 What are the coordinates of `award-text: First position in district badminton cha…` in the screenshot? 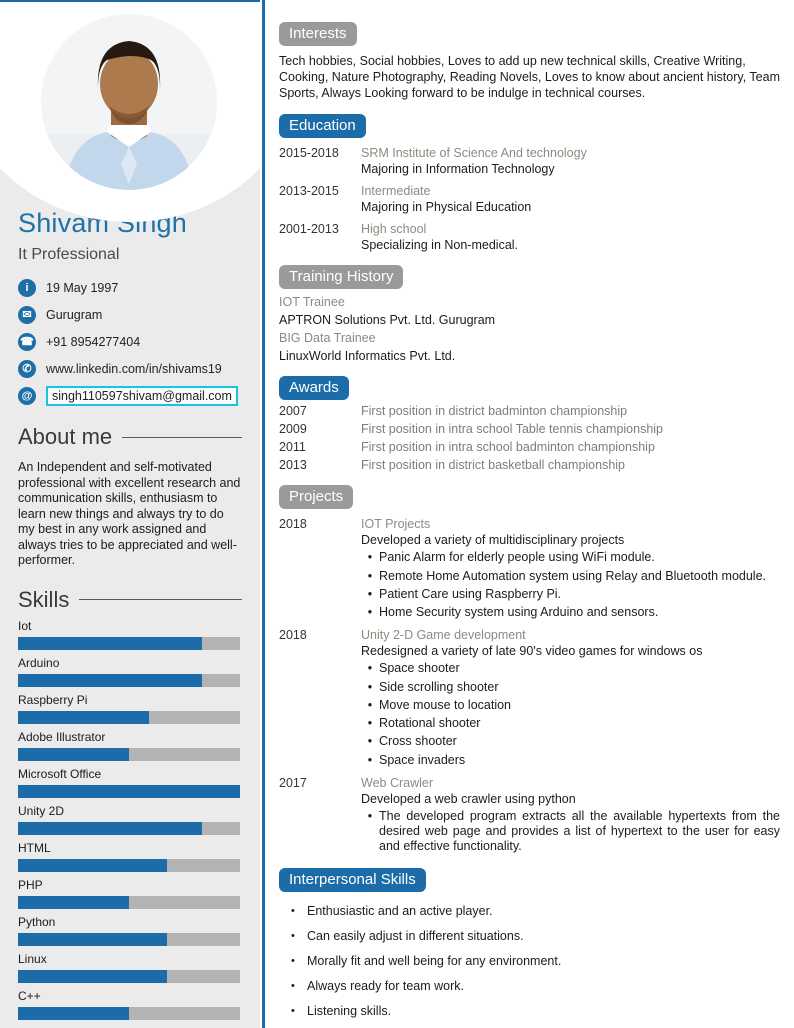 It's located at (494, 411).